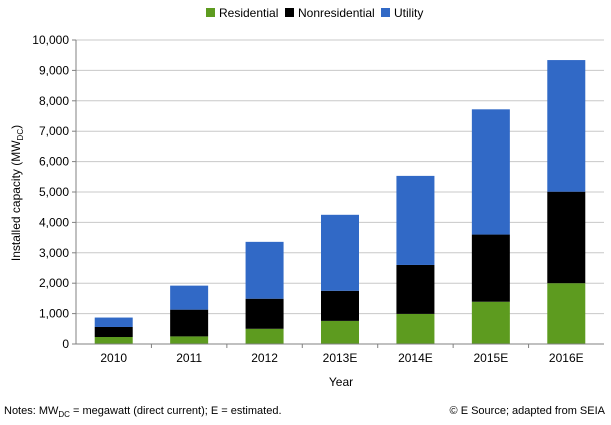 This screenshot has height=425, width=611. I want to click on bar-nonresidential-2014e, so click(415, 289).